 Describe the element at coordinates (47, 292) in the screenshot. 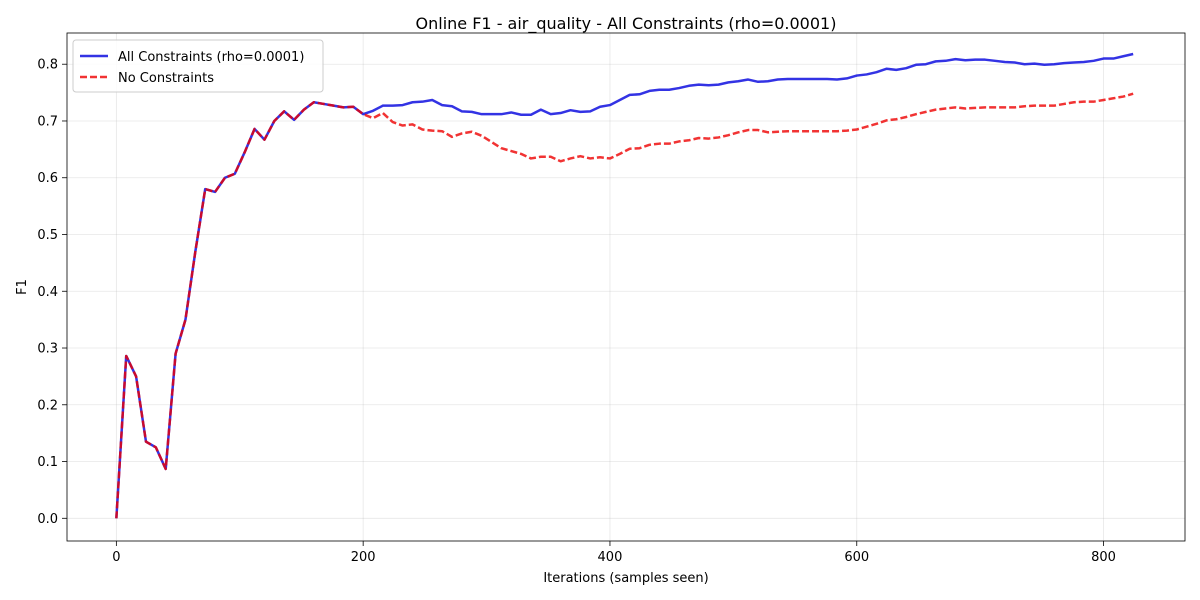

I see `y-tick-label: 0.4` at that location.